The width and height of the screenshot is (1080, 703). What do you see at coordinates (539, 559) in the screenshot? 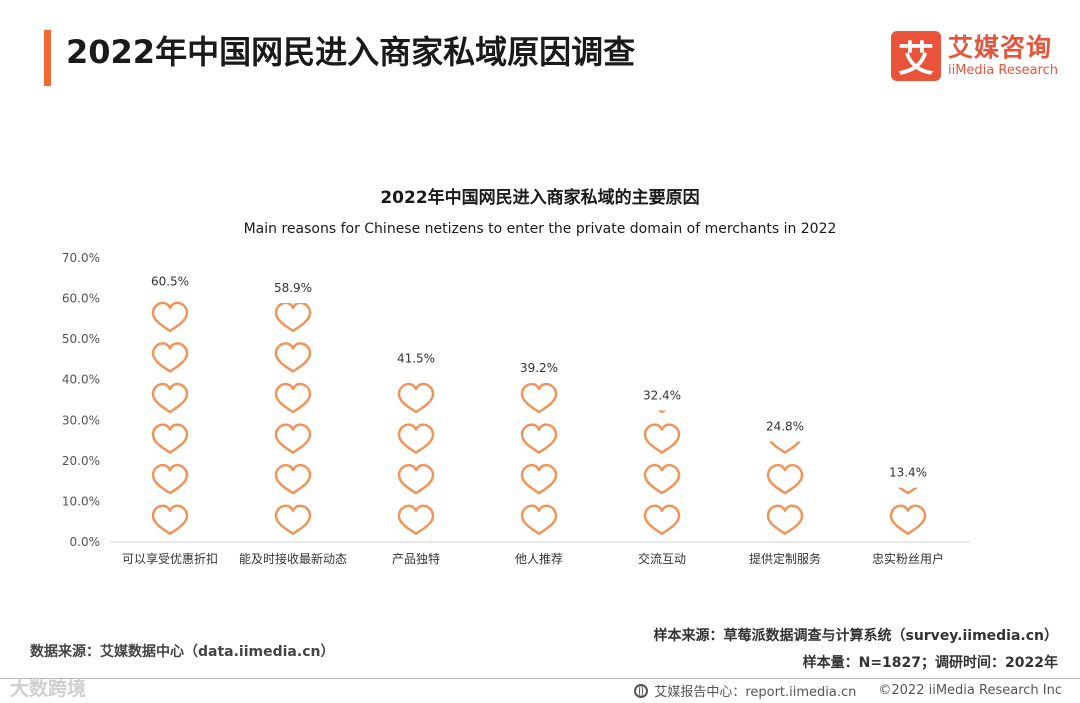
I see `x-tick-label: 他人推荐` at bounding box center [539, 559].